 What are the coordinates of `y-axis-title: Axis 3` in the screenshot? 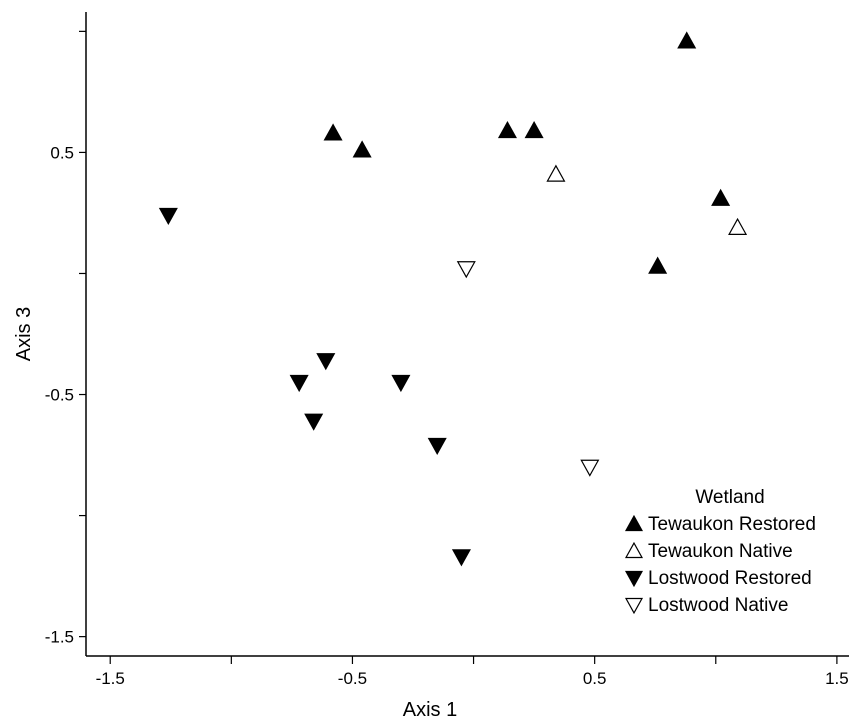 It's located at (24, 334).